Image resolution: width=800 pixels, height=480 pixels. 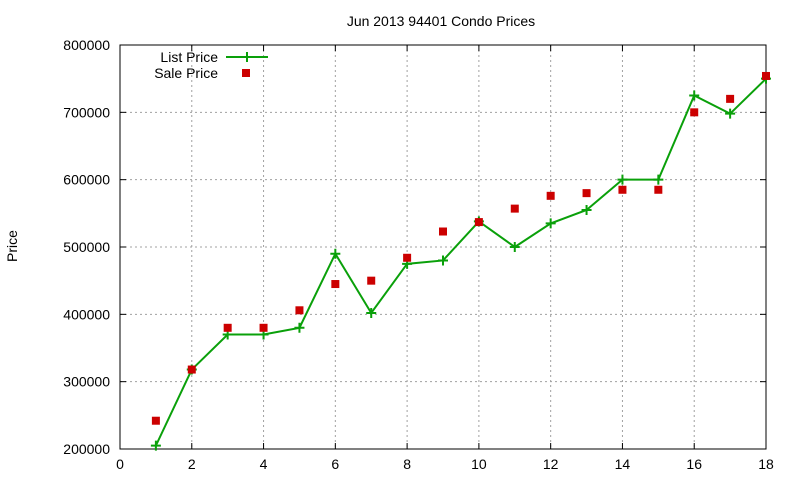 I want to click on y-tick-label: 800000, so click(x=86, y=45).